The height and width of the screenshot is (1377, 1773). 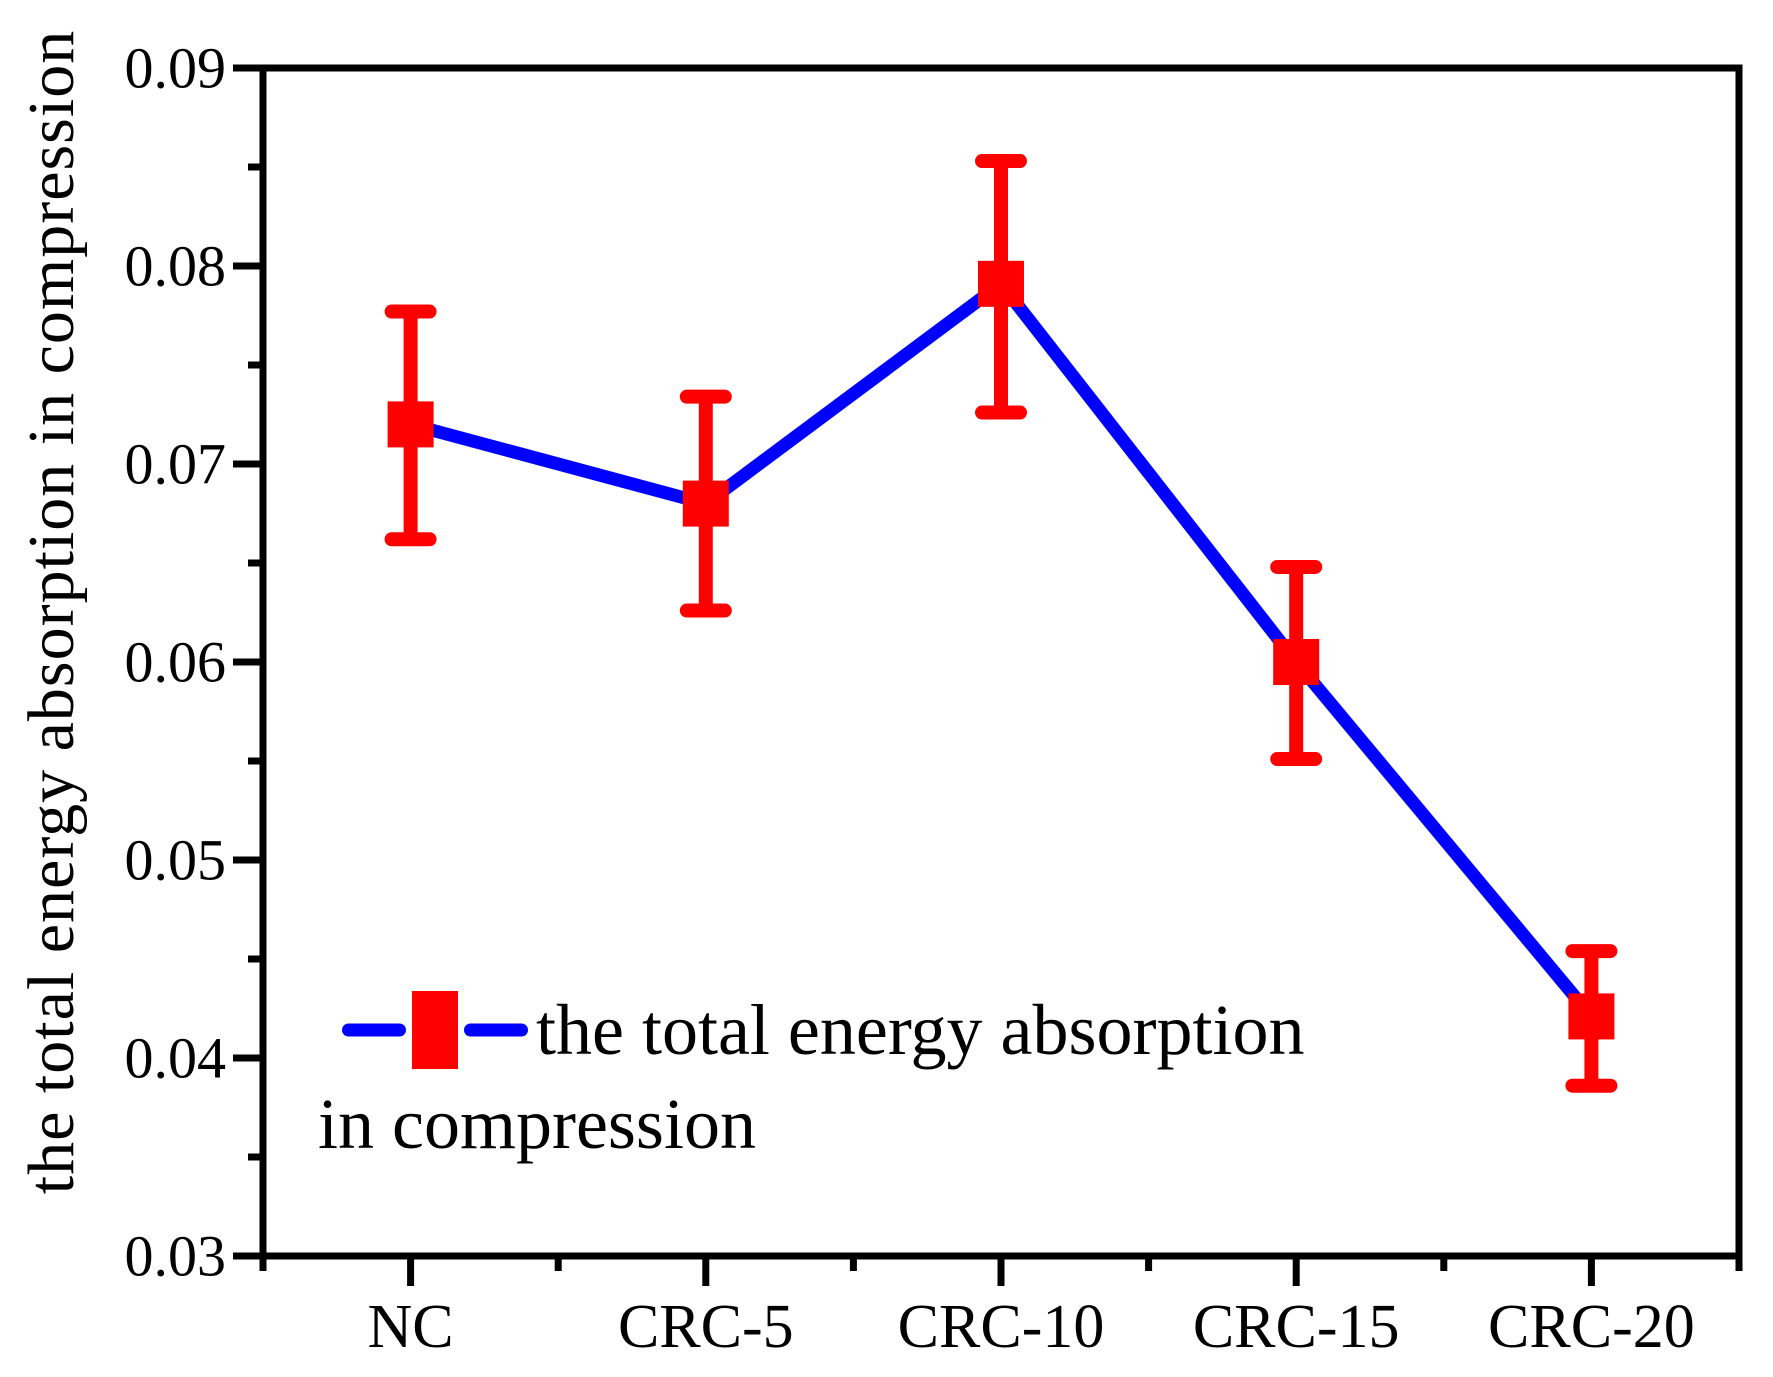 I want to click on legend-line-right-icon, so click(x=496, y=1030).